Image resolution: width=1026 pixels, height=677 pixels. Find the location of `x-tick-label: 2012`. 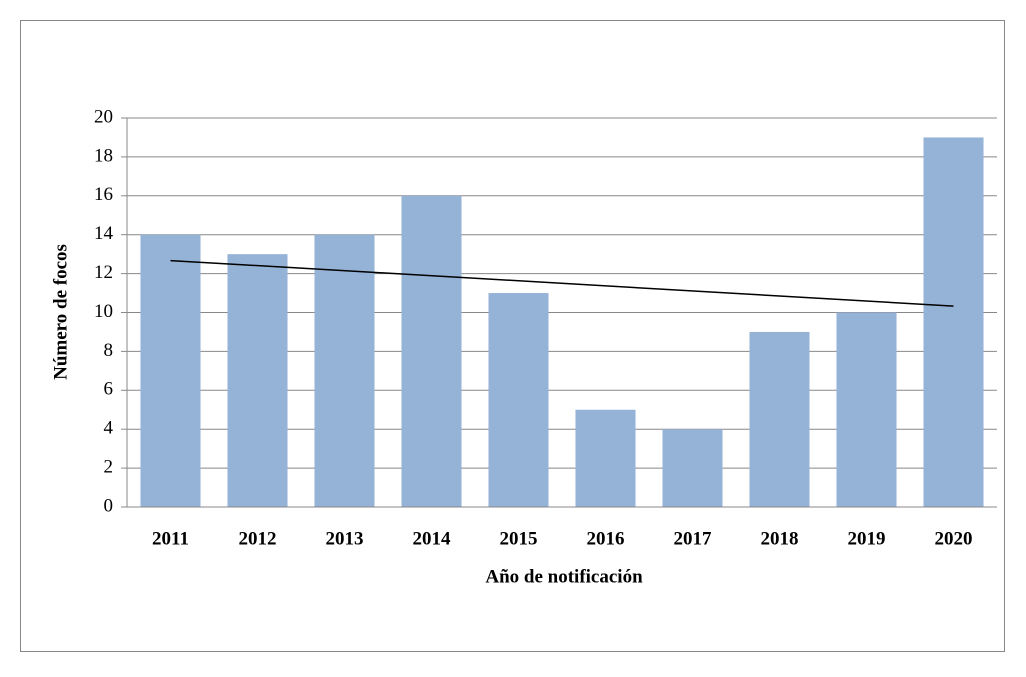

x-tick-label: 2012 is located at coordinates (258, 538).